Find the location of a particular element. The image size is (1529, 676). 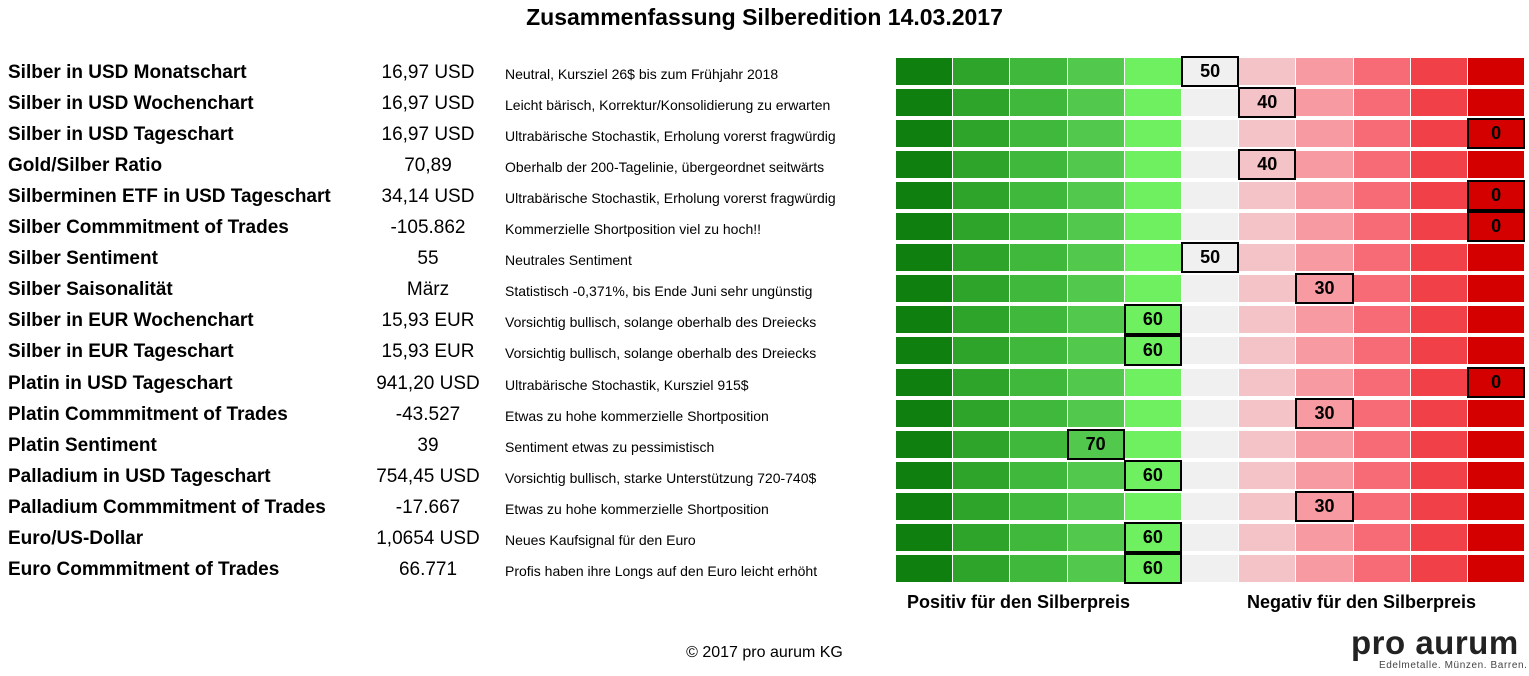

row-value: -105.862 is located at coordinates (428, 228).